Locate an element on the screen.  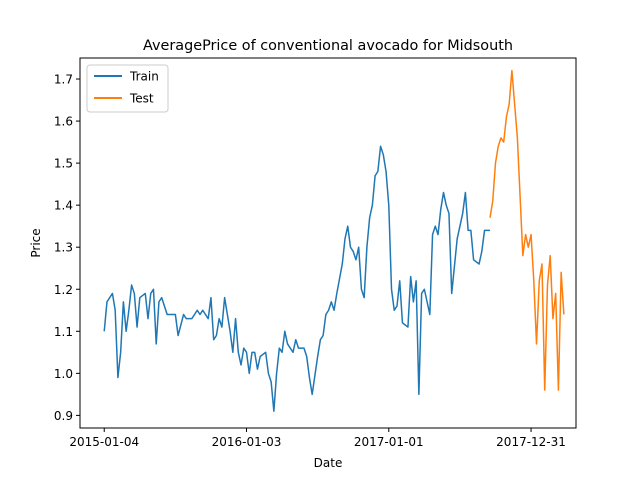
x-tick-label: 2017-12-31 is located at coordinates (531, 442).